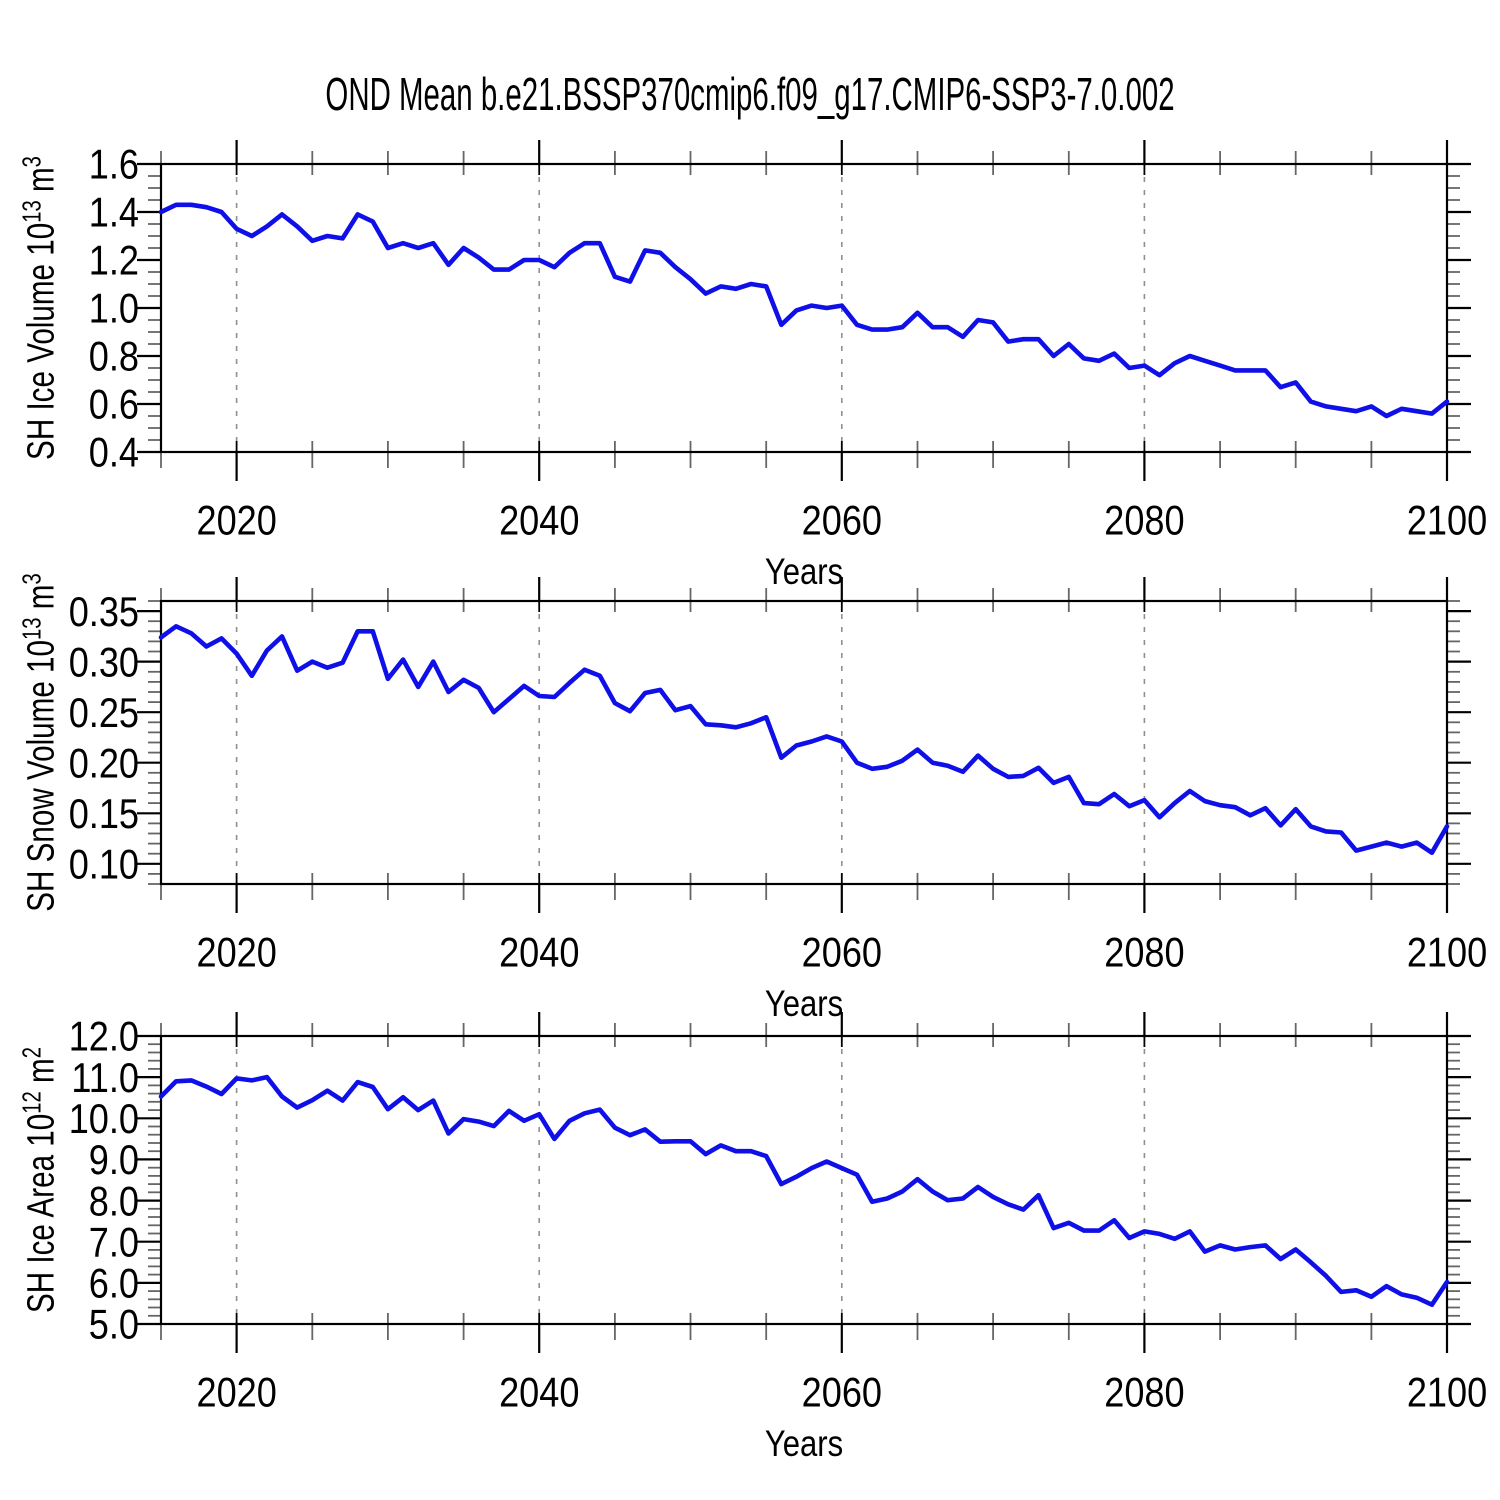  What do you see at coordinates (114, 453) in the screenshot?
I see `y-tick-label: 0.4` at bounding box center [114, 453].